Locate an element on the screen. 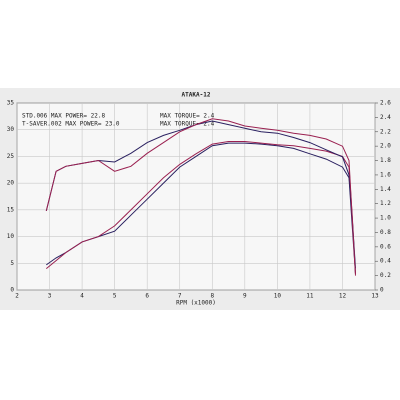 The image size is (400, 400). y2-tick-label: 2.6 is located at coordinates (385, 103).